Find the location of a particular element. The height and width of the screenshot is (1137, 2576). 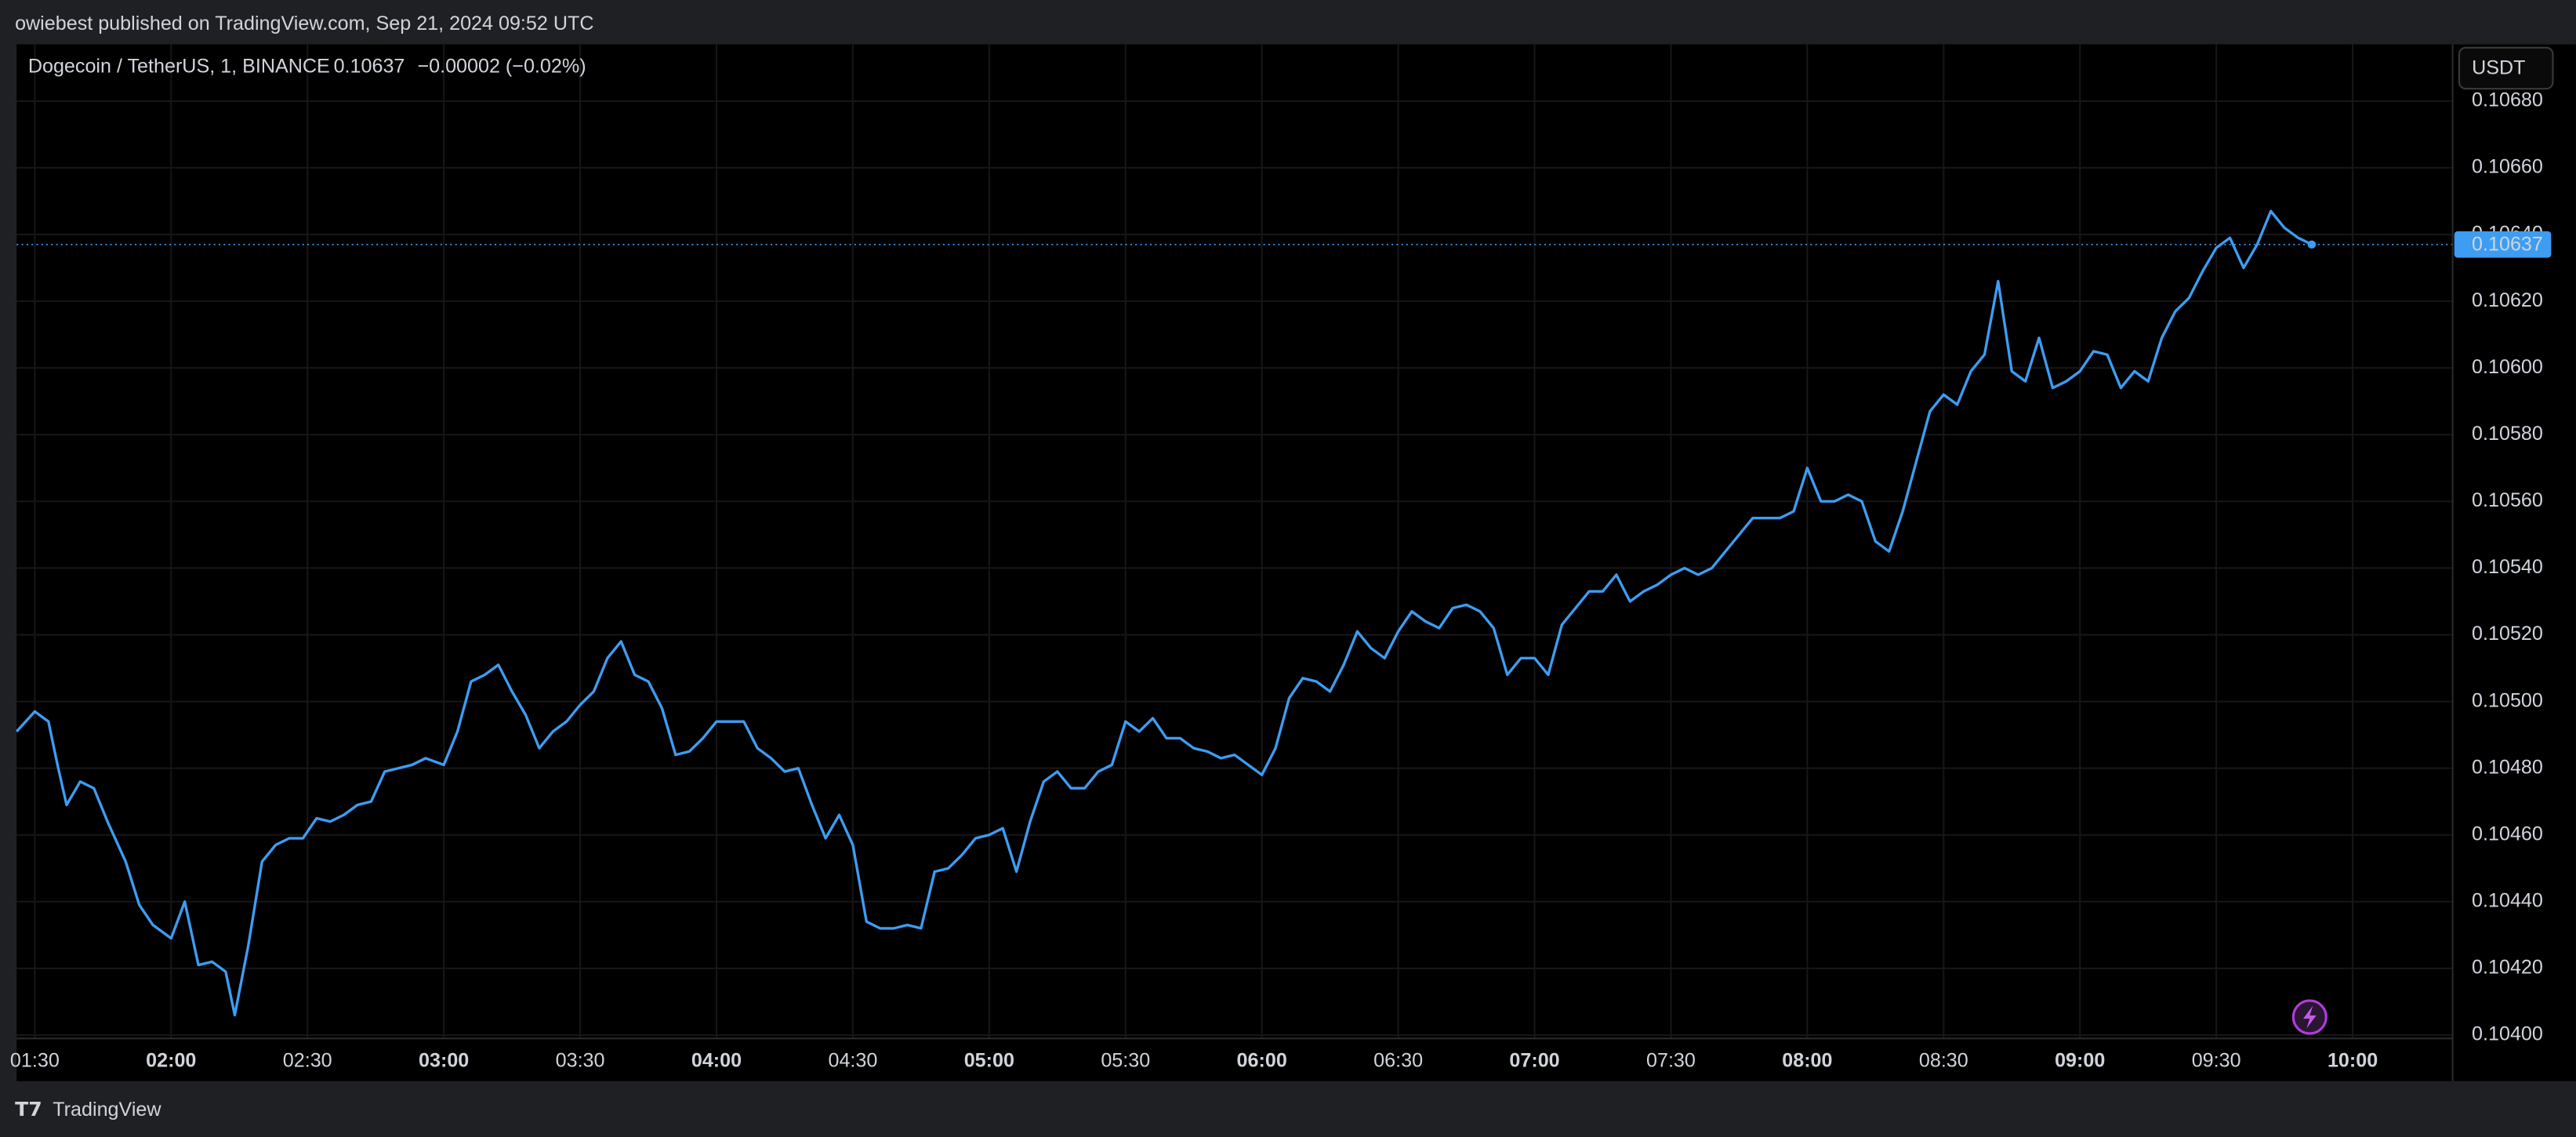

x-tick-label: 06:30 is located at coordinates (1398, 1060).